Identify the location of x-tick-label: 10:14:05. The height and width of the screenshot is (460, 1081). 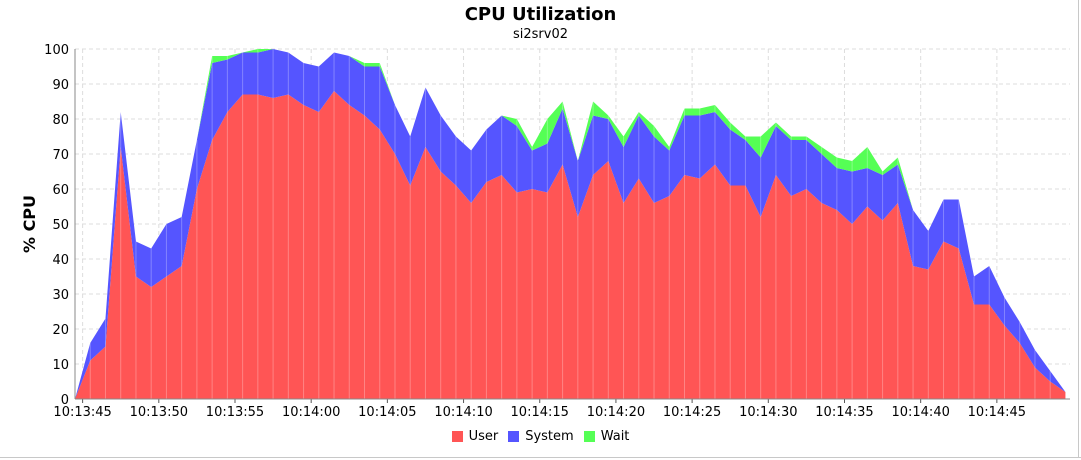
(387, 412).